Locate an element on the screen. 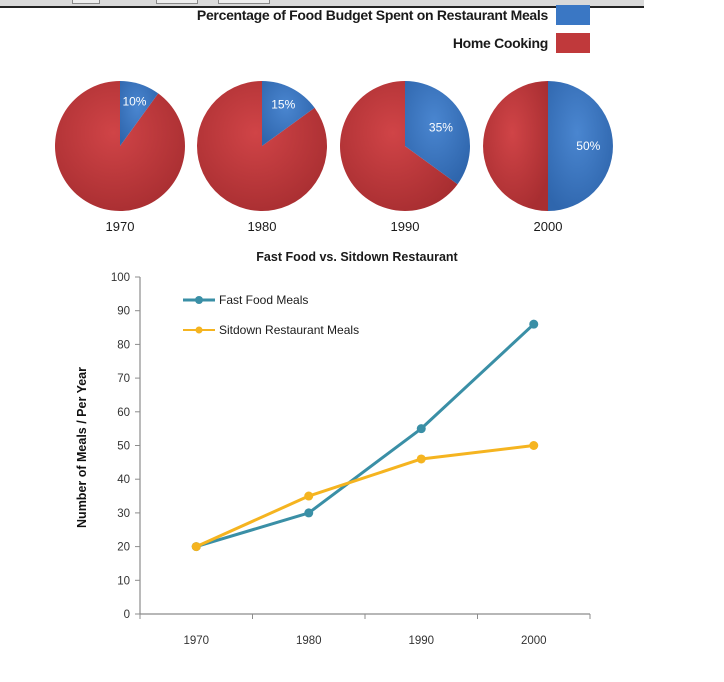 This screenshot has height=682, width=724. y-axis-label: Number of Meals / Per Year is located at coordinates (82, 447).